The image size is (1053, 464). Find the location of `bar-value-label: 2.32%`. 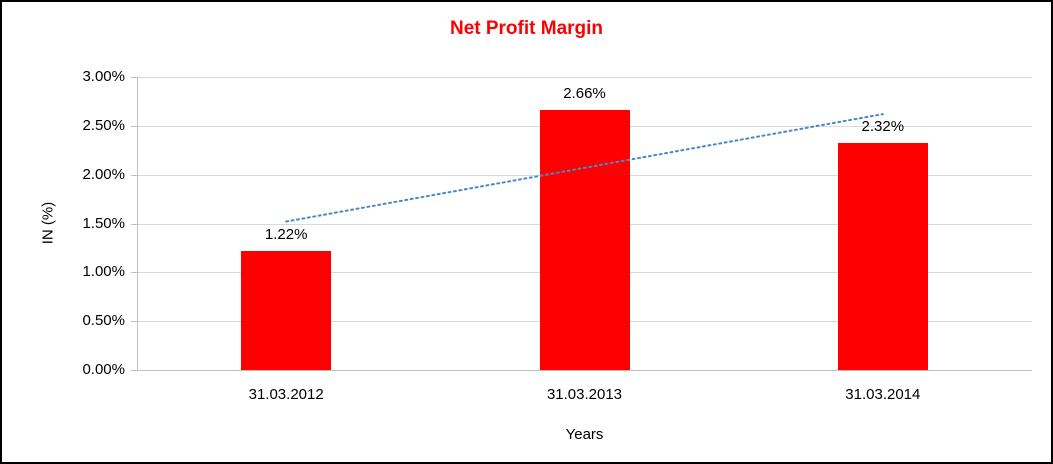

bar-value-label: 2.32% is located at coordinates (883, 127).